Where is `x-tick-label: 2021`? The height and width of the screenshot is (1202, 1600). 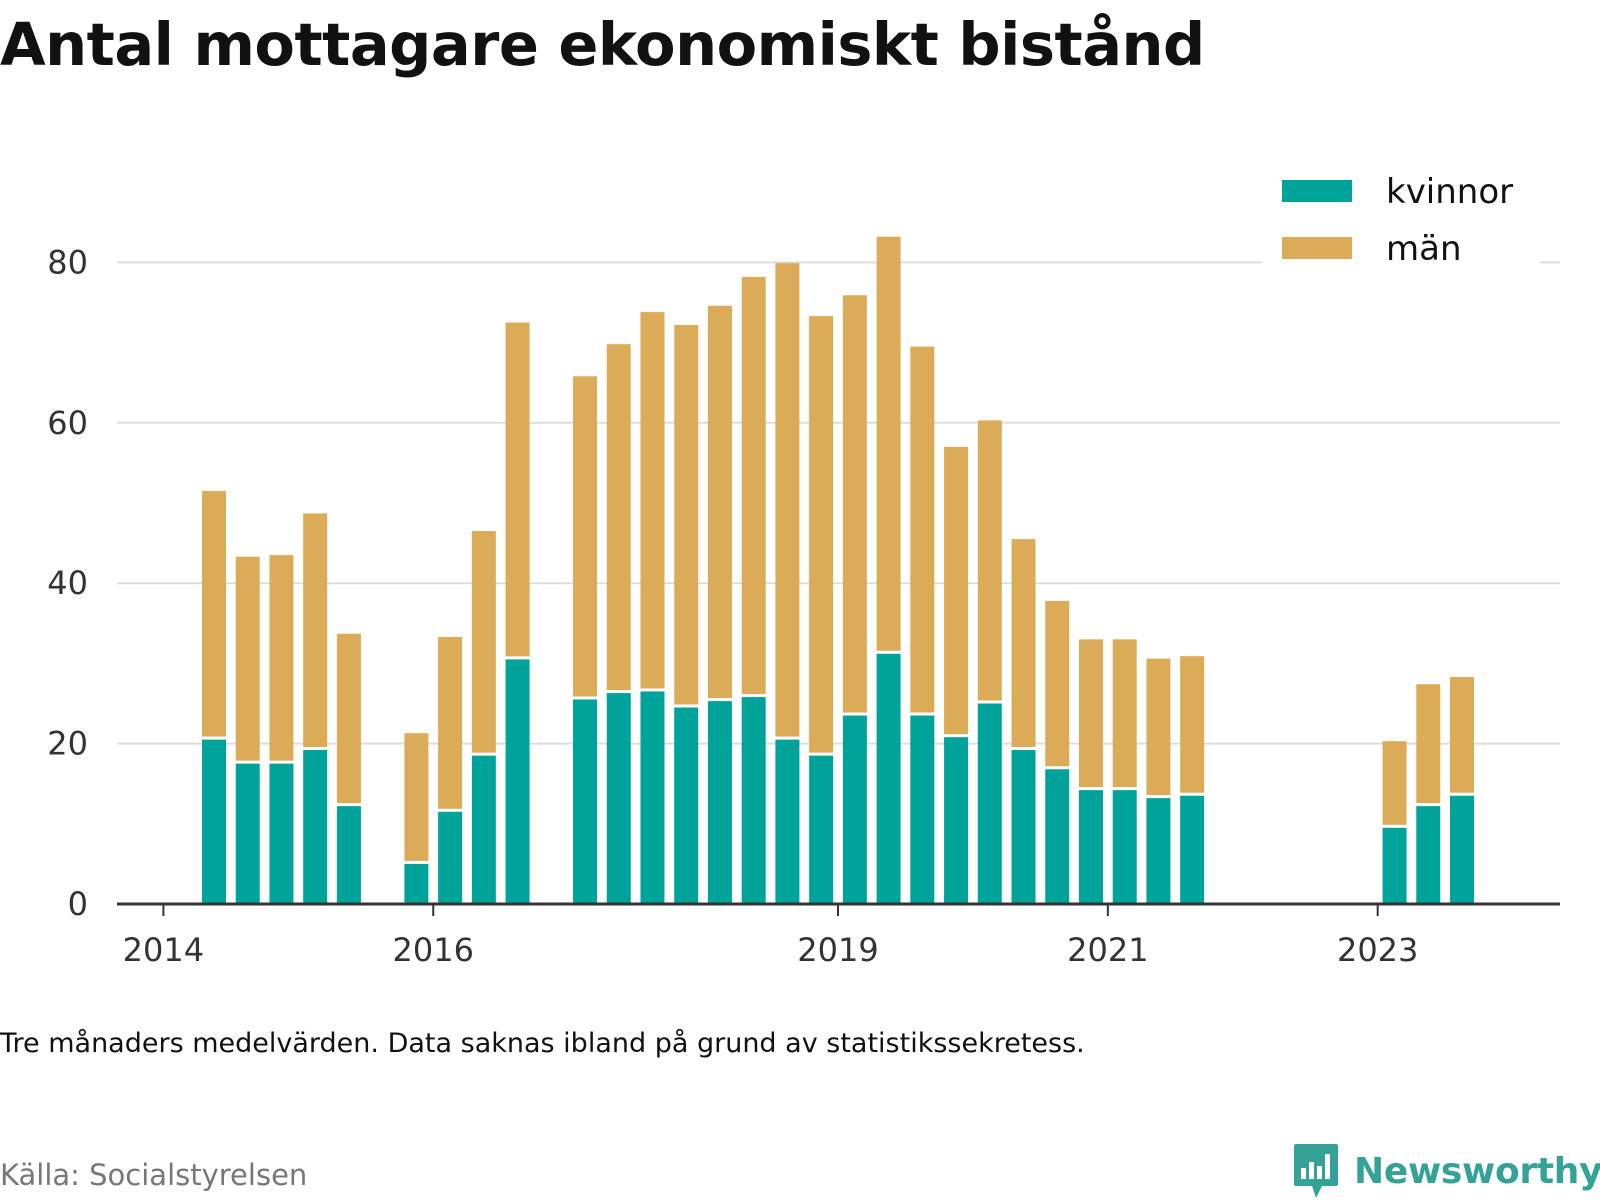 x-tick-label: 2021 is located at coordinates (1107, 950).